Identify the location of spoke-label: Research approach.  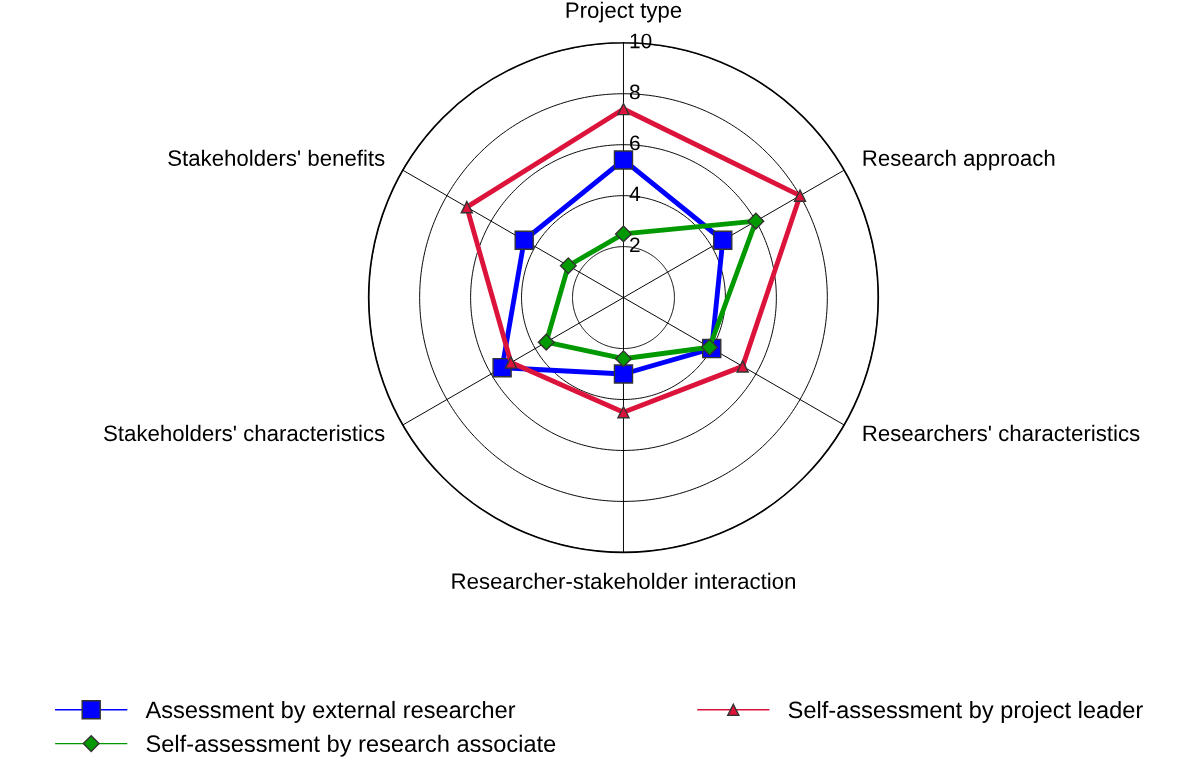
(959, 160).